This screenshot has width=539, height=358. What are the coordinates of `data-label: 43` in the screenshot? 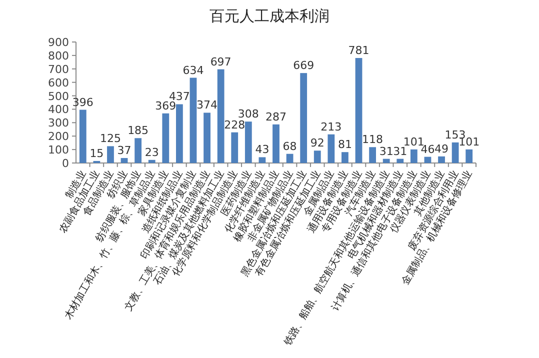 It's located at (262, 149).